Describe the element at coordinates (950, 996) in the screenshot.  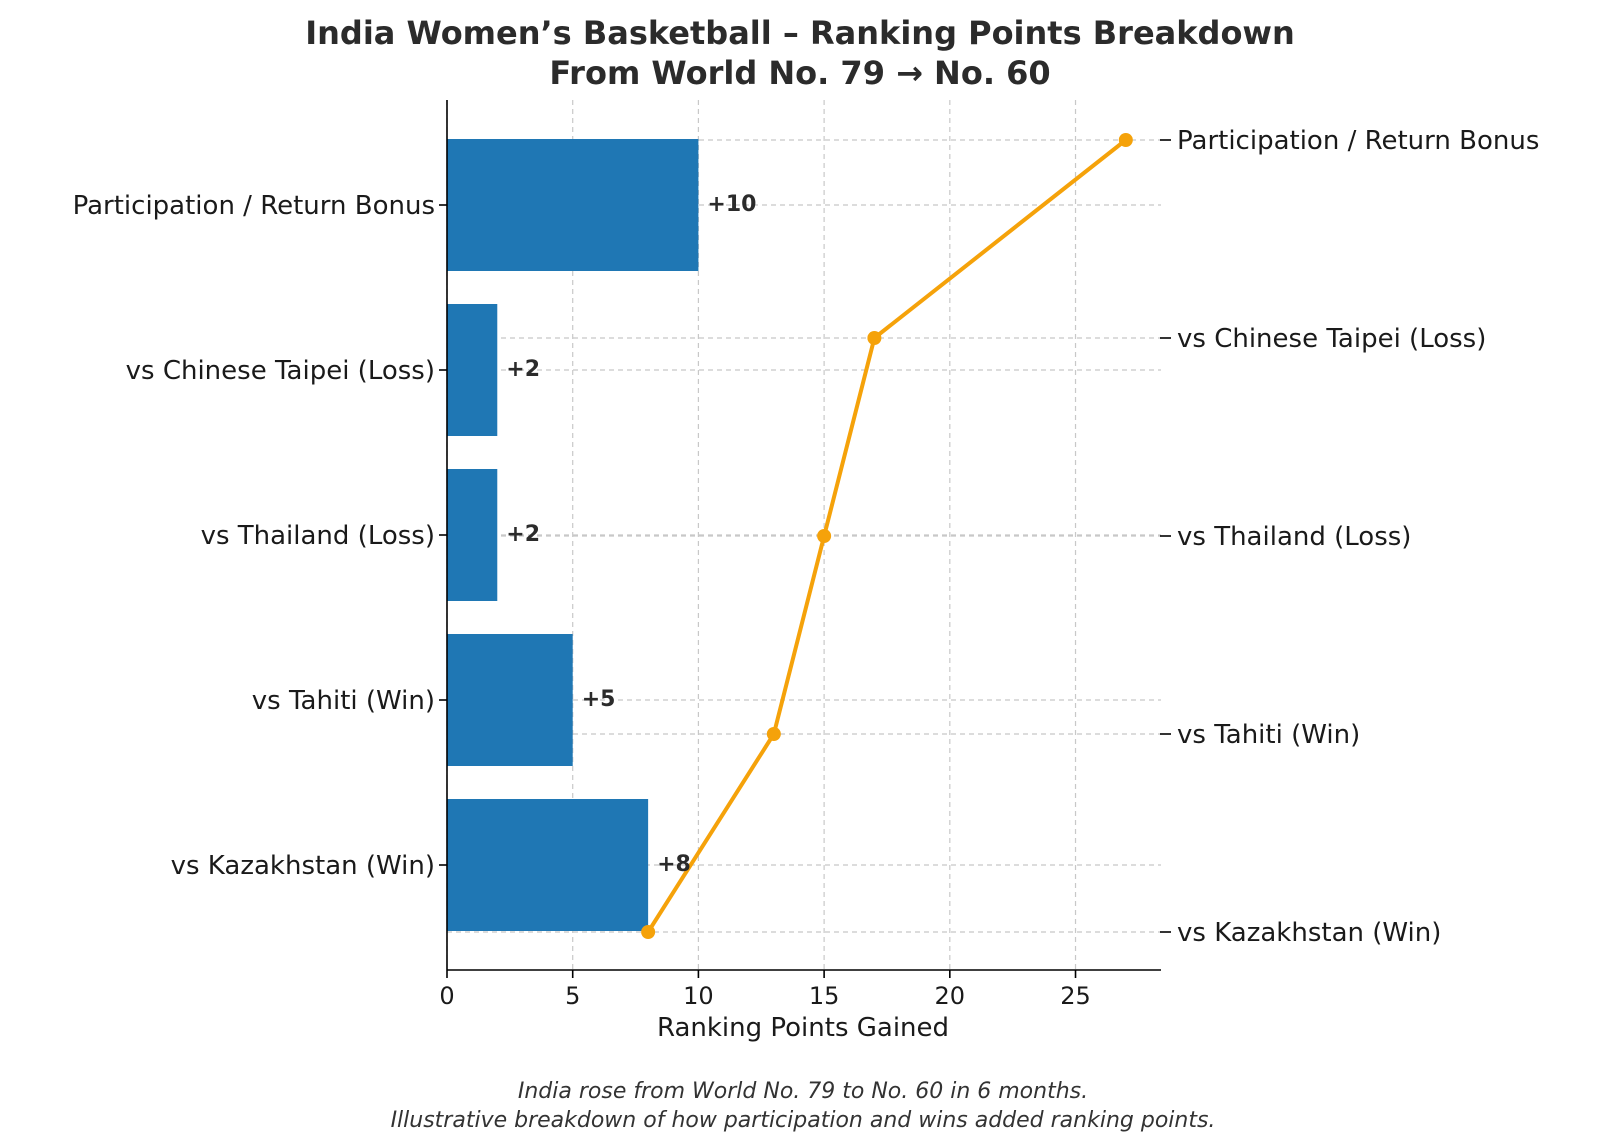
I see `x-tick-label: 20` at that location.